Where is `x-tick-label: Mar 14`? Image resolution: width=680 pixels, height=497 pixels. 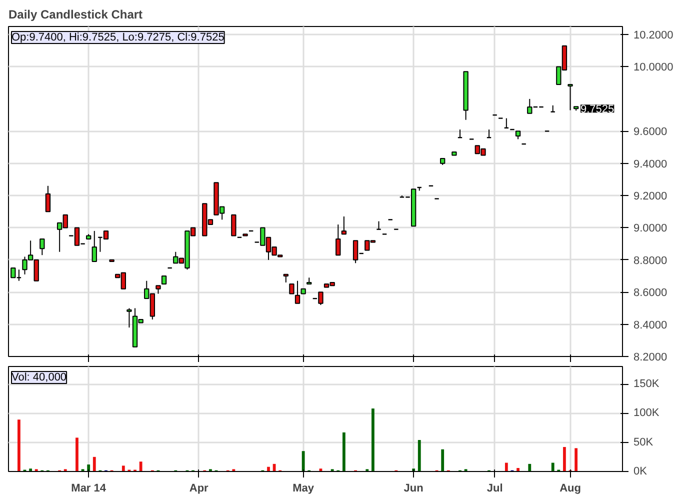
x-tick-label: Mar 14 is located at coordinates (89, 488).